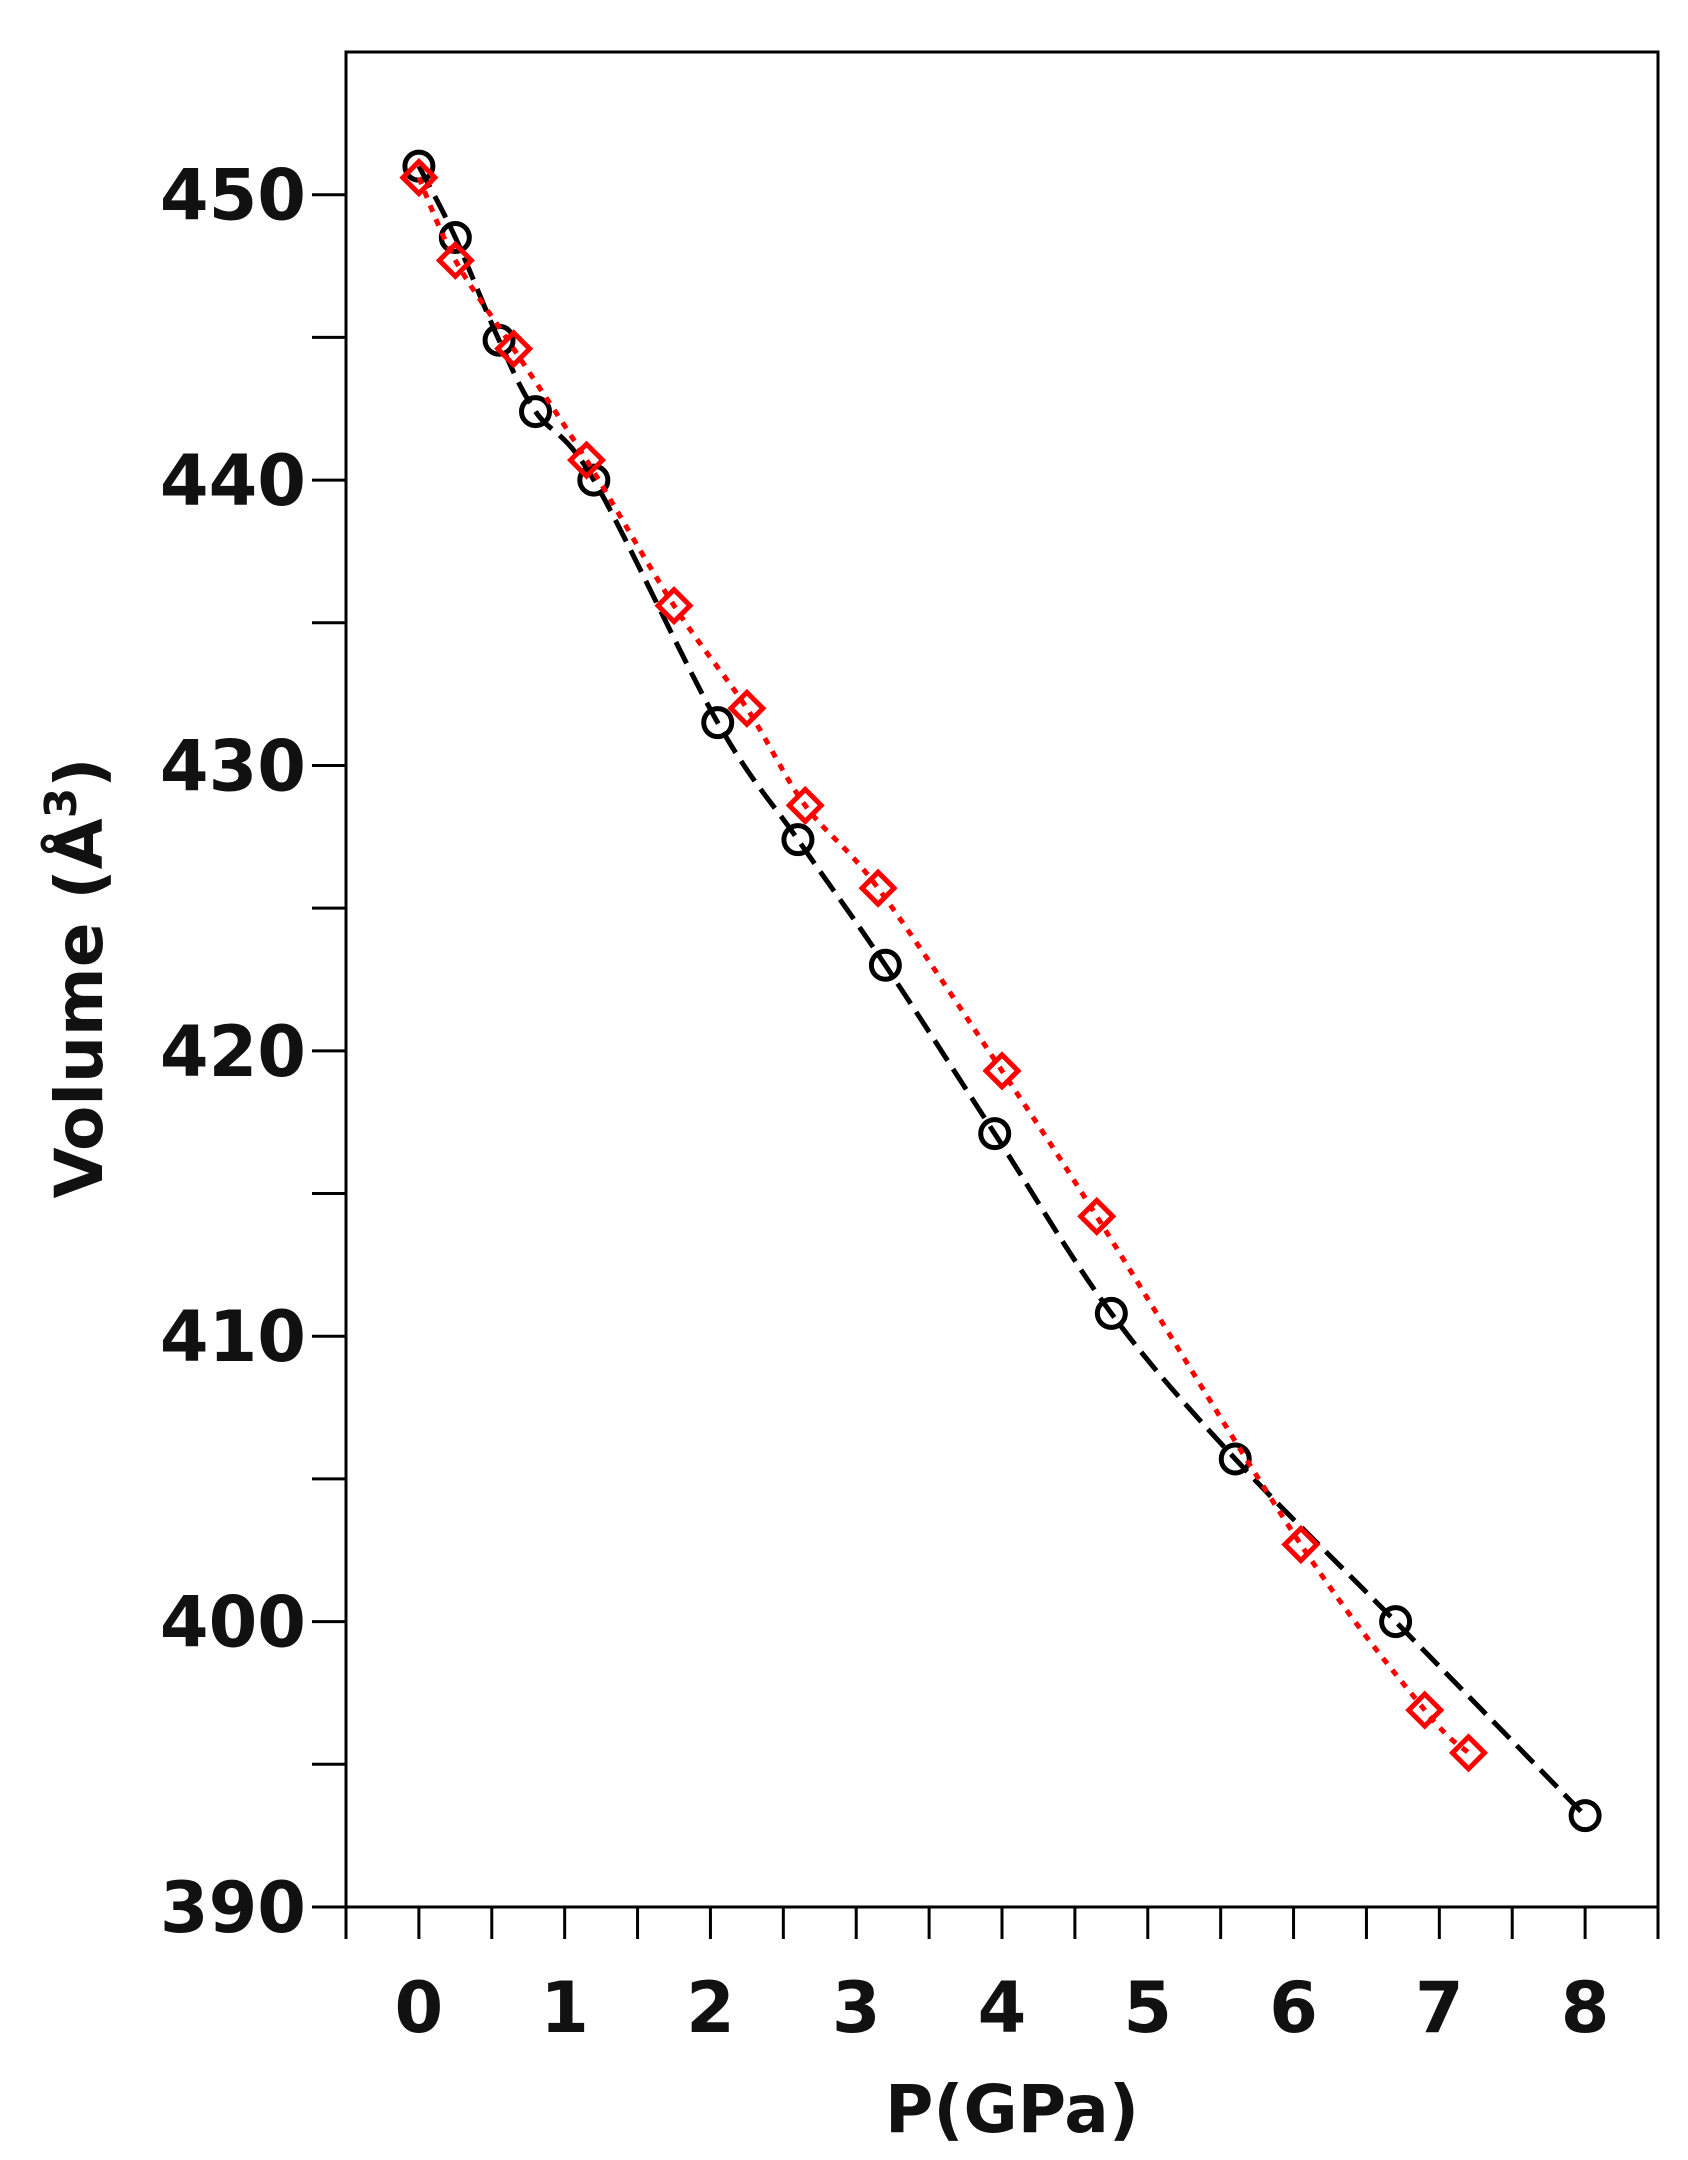 Image resolution: width=1688 pixels, height=2160 pixels. Describe the element at coordinates (233, 1052) in the screenshot. I see `y-tick-label: 420` at that location.